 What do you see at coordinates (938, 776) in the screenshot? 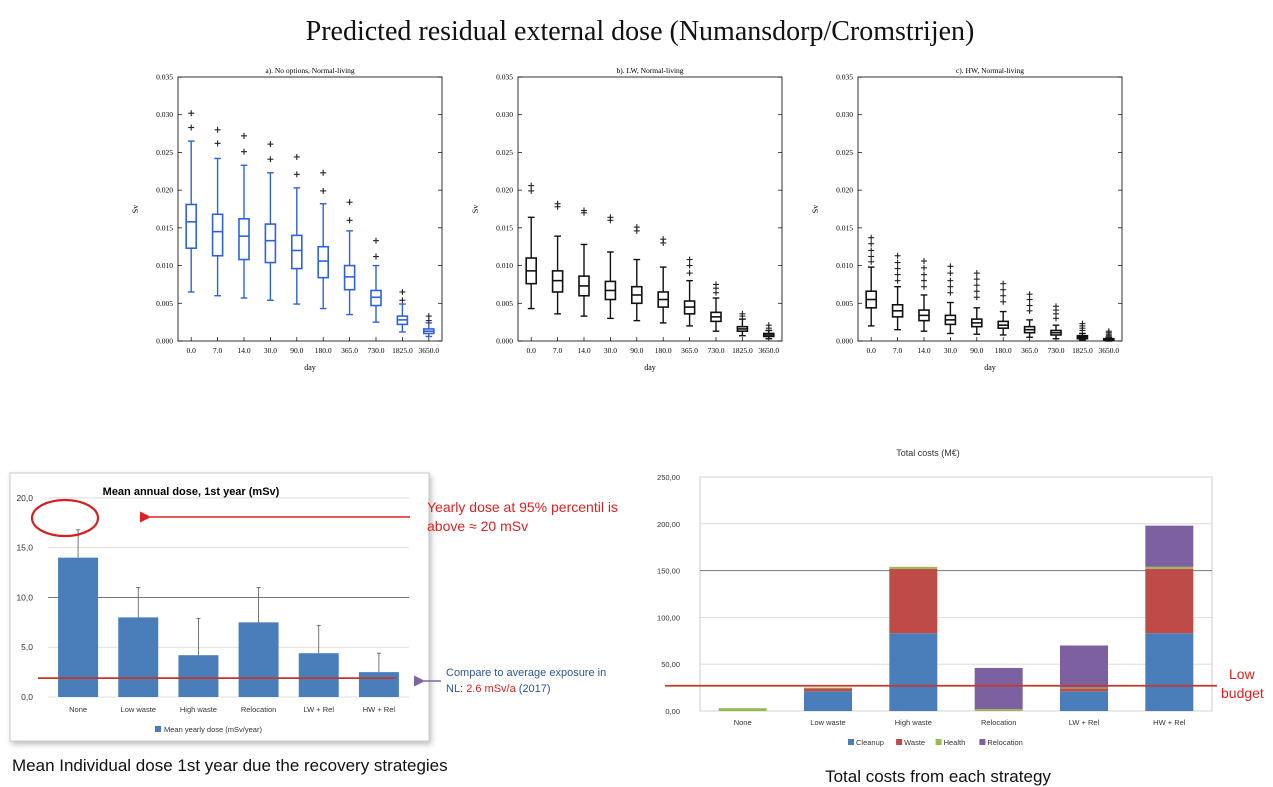
I see `caption-right: Total costs from each strategy` at bounding box center [938, 776].